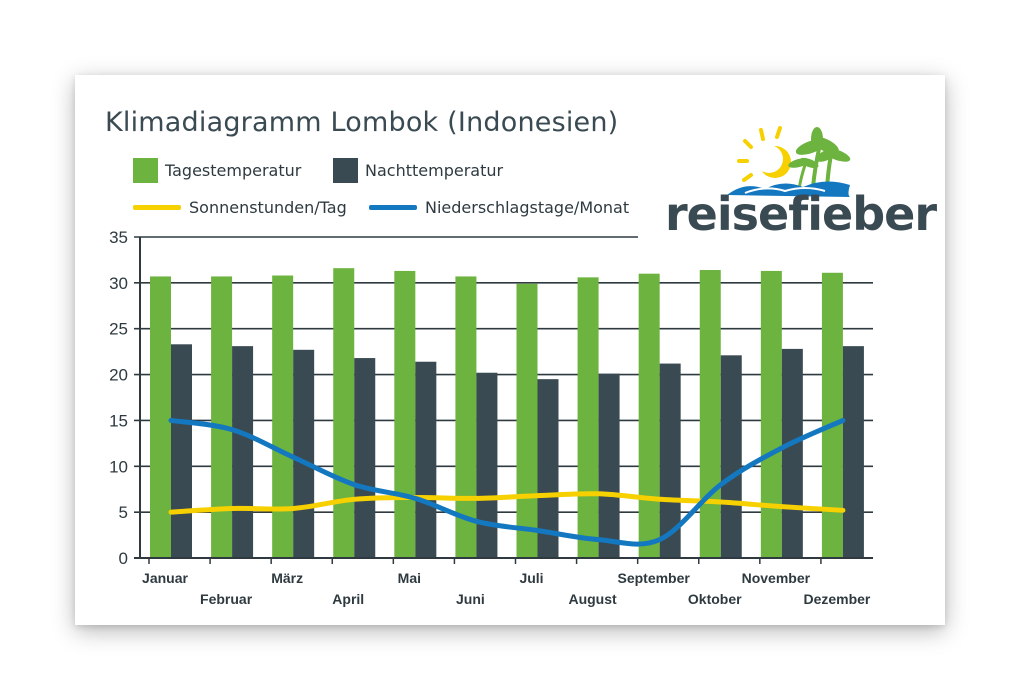  Describe the element at coordinates (268, 207) in the screenshot. I see `legend-label-sun: Sonnenstunden/Tag` at that location.